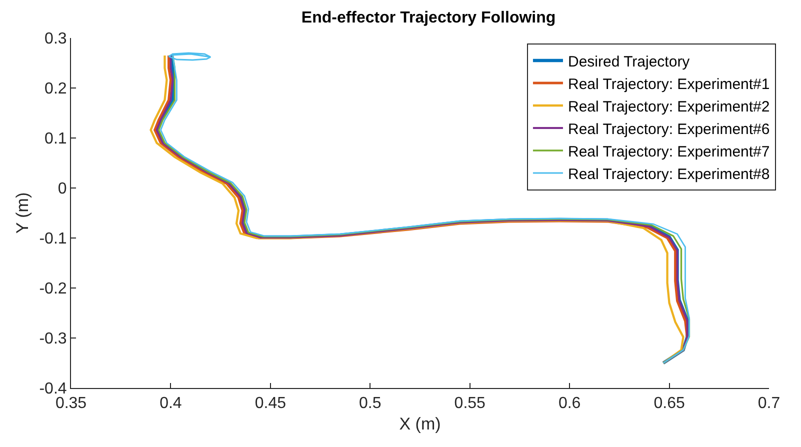 This screenshot has height=447, width=801. Describe the element at coordinates (669, 129) in the screenshot. I see `legend-label: Real Trajectory: Experiment#6` at that location.